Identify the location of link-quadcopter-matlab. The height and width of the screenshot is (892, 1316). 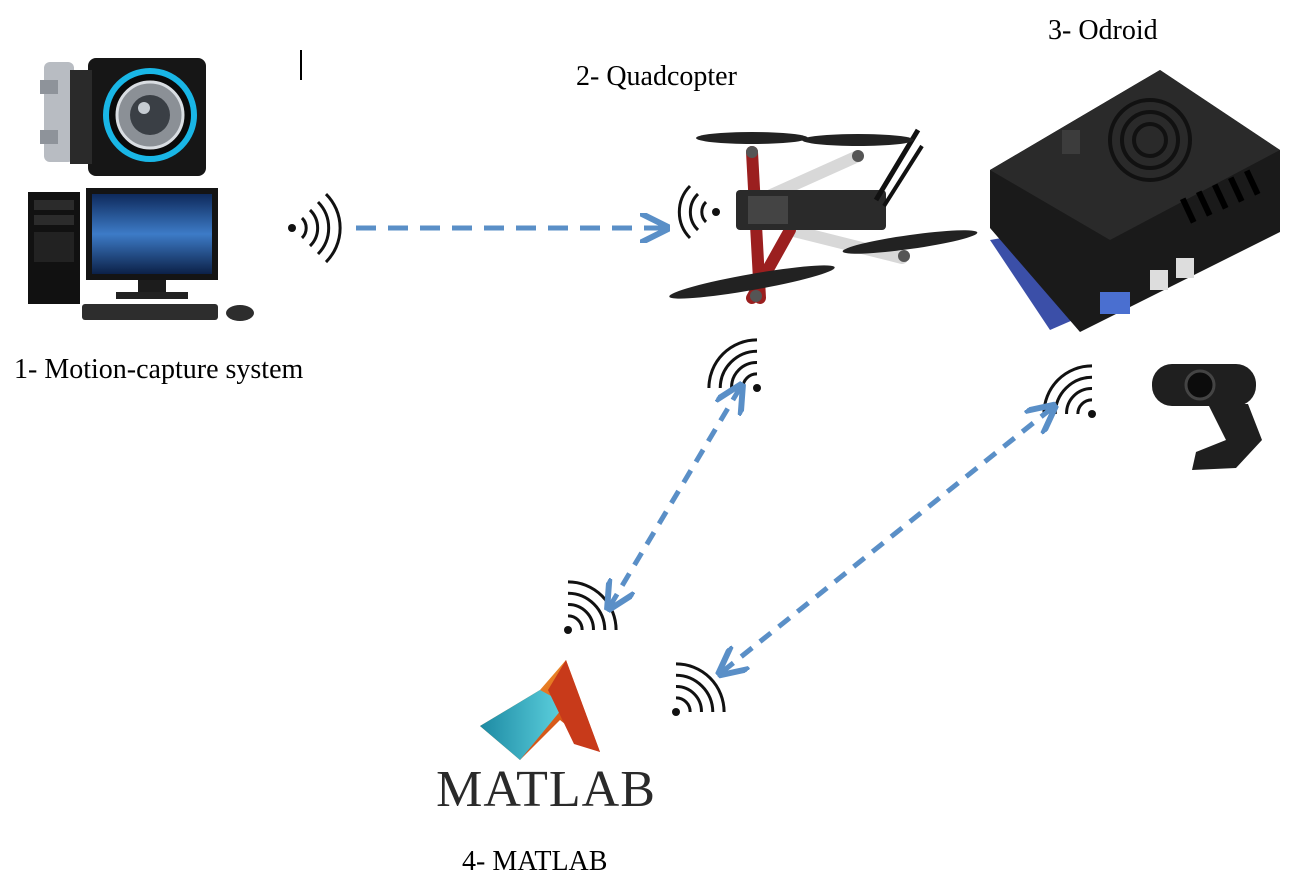
(675, 497).